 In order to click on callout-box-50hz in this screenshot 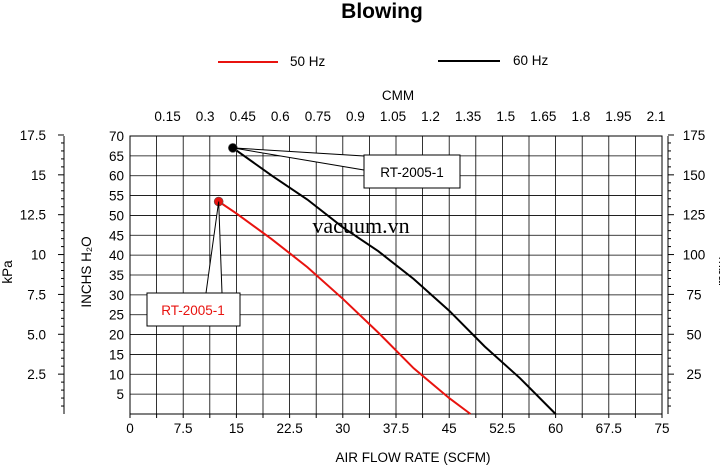, I will do `click(193, 309)`.